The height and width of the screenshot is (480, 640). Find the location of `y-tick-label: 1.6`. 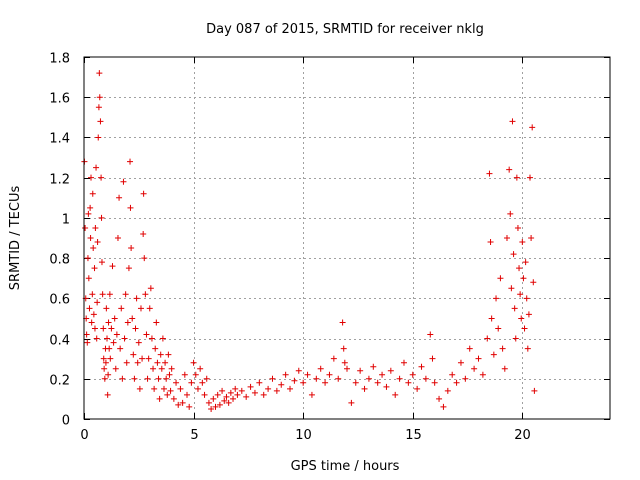

y-tick-label: 1.6 is located at coordinates (59, 99).